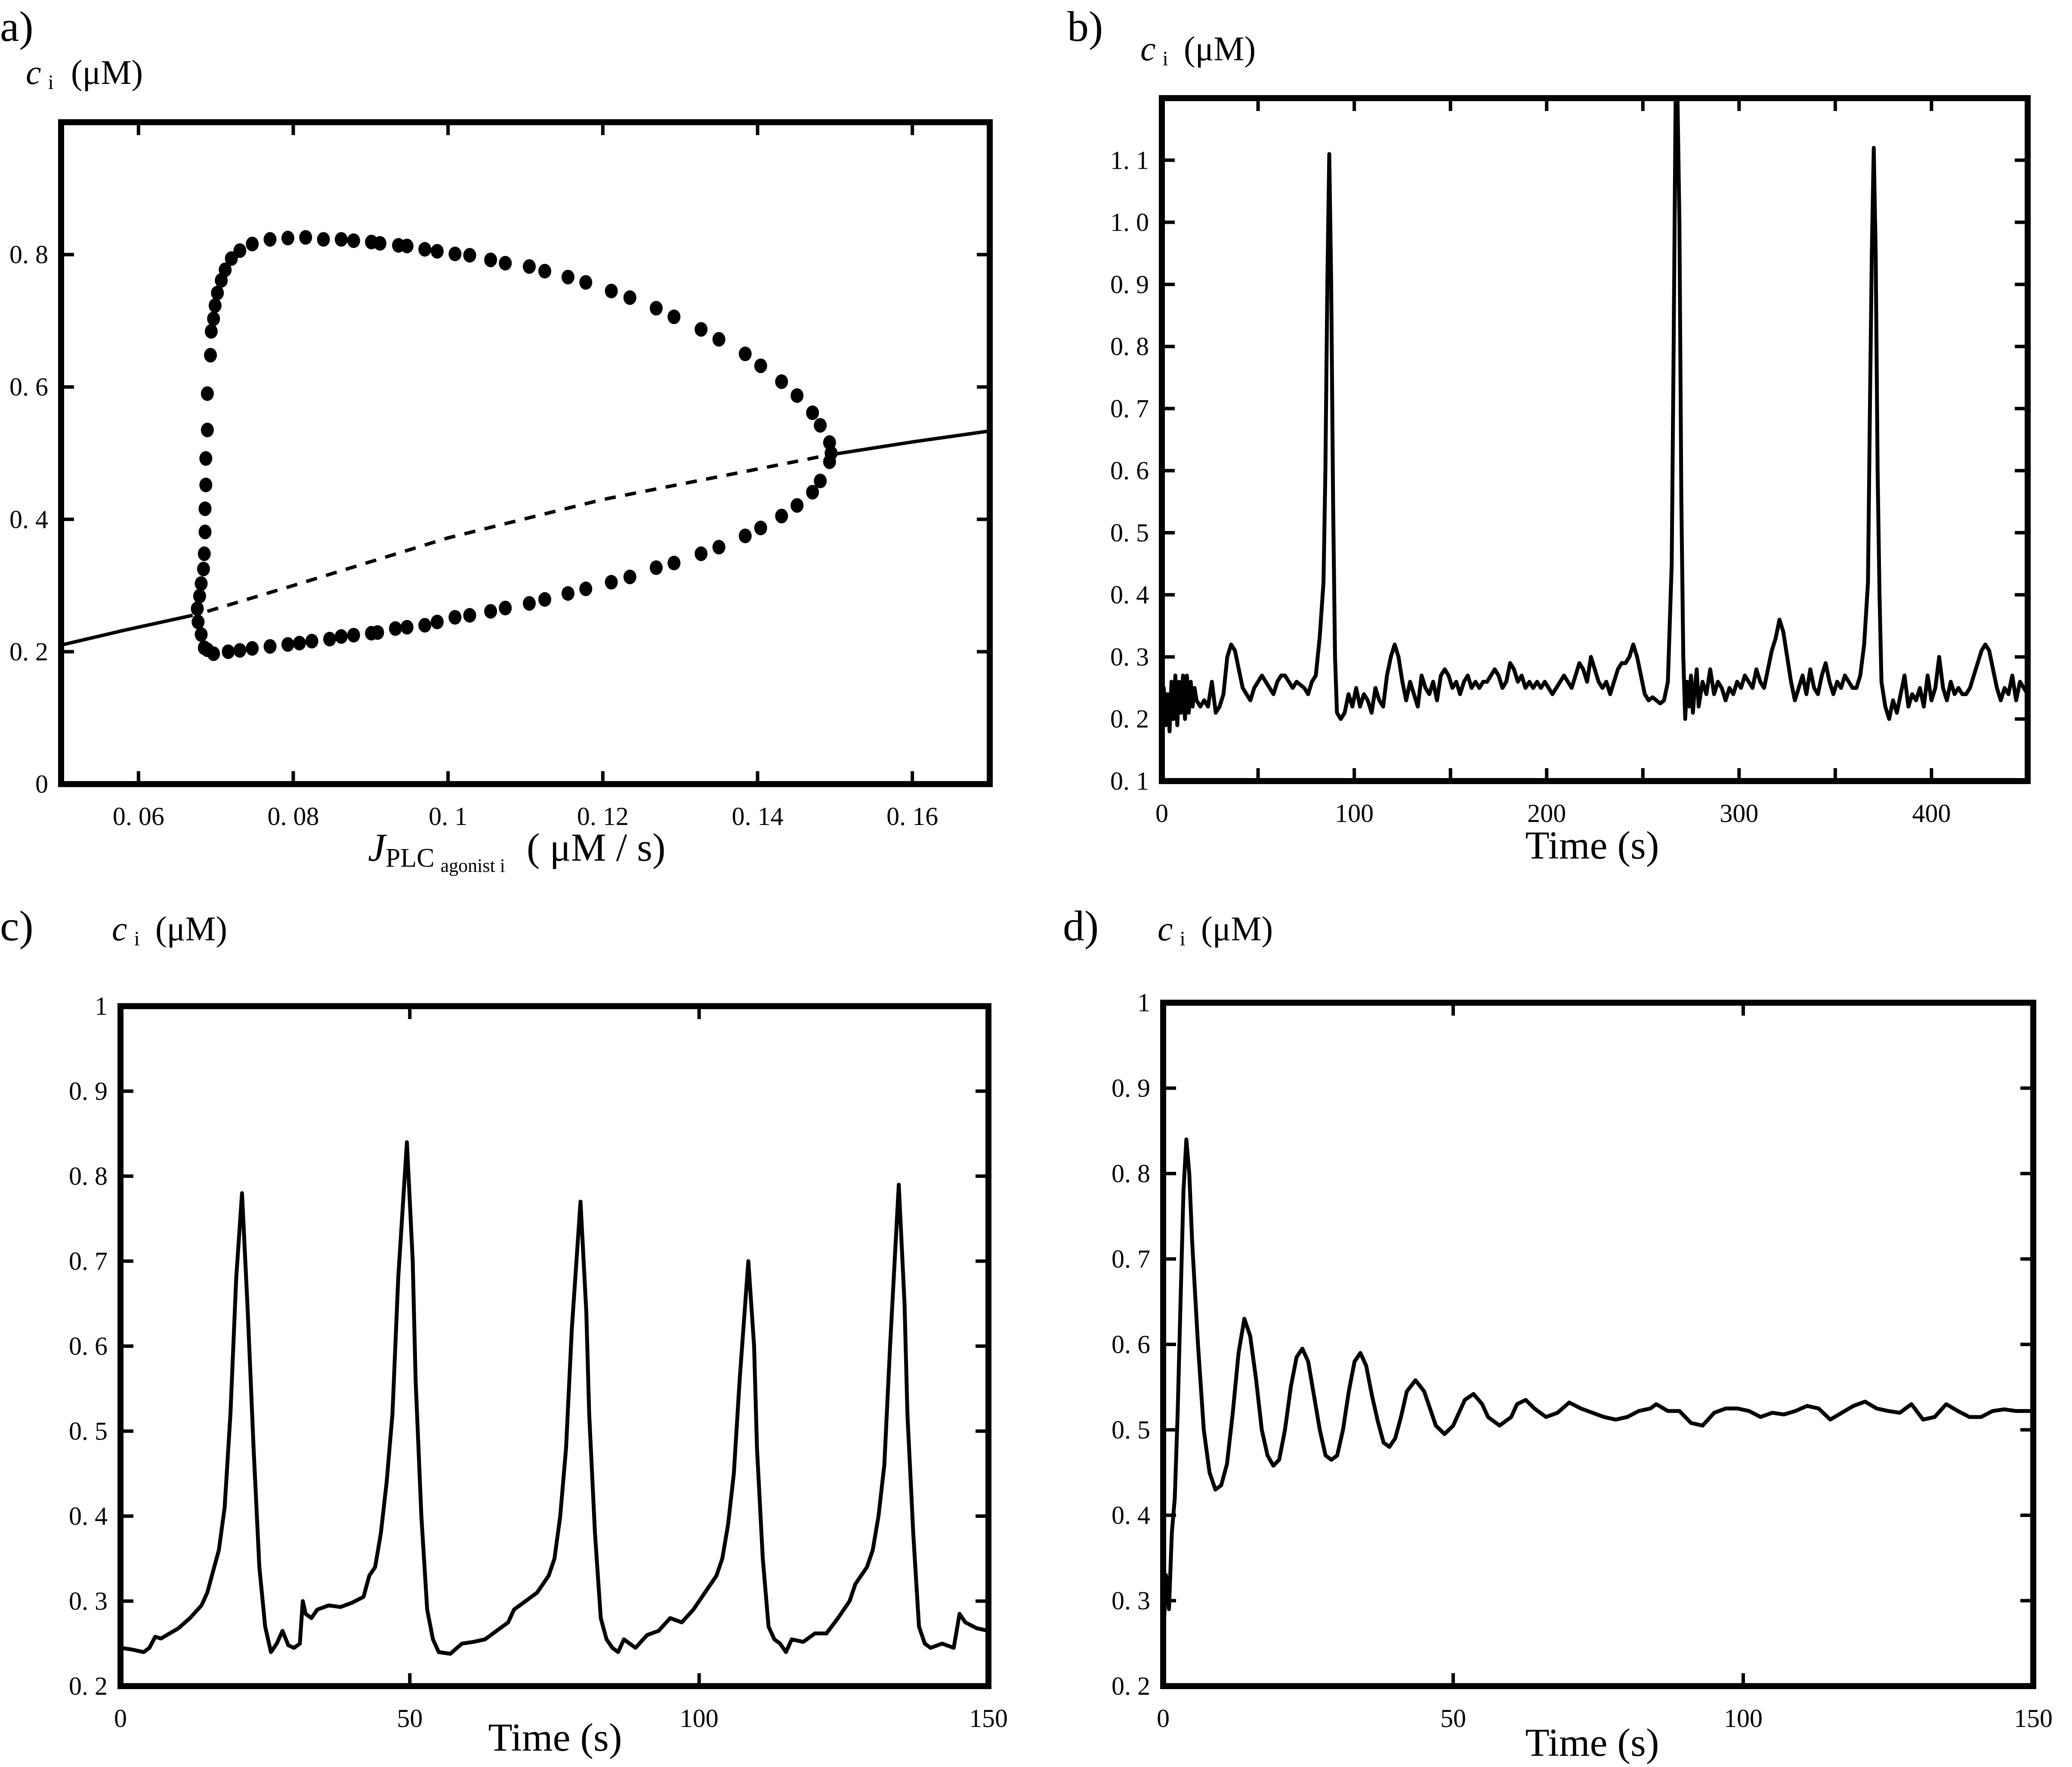 The width and height of the screenshot is (2072, 1767). I want to click on y-axis-title-b: c i (μM), so click(1198, 50).